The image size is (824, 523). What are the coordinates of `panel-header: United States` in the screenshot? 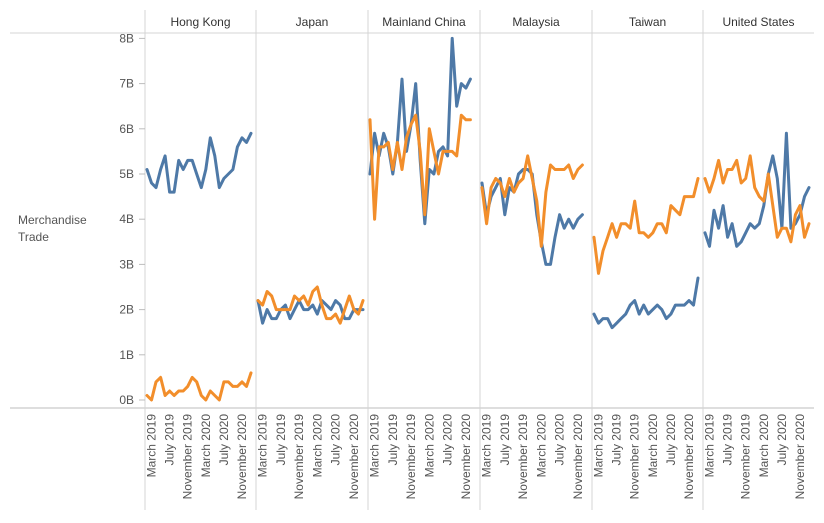 It's located at (758, 22).